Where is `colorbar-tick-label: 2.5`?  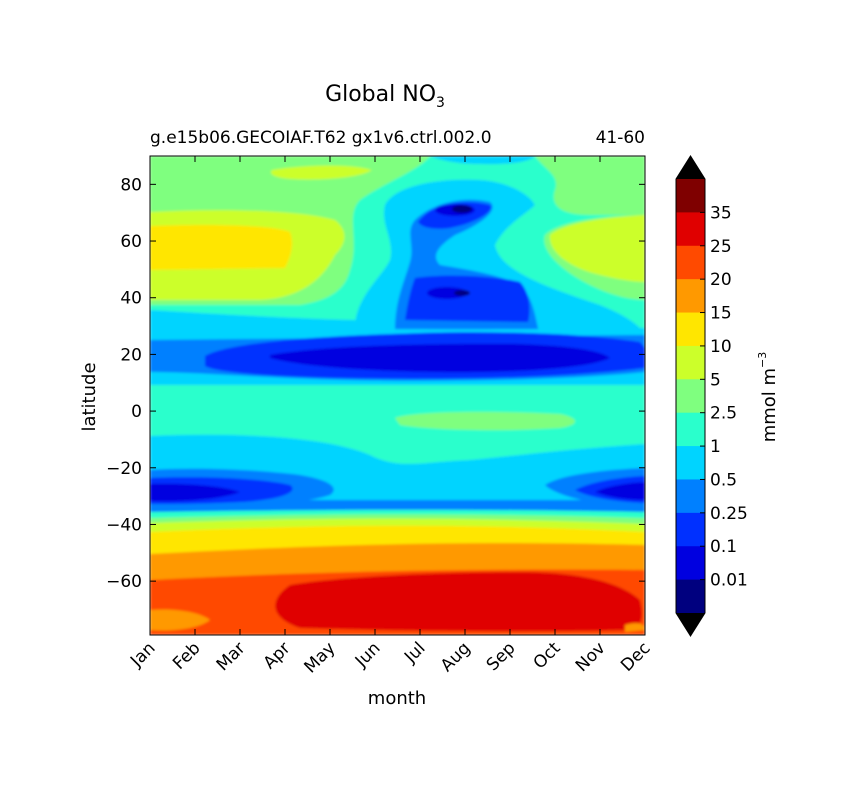 colorbar-tick-label: 2.5 is located at coordinates (723, 414).